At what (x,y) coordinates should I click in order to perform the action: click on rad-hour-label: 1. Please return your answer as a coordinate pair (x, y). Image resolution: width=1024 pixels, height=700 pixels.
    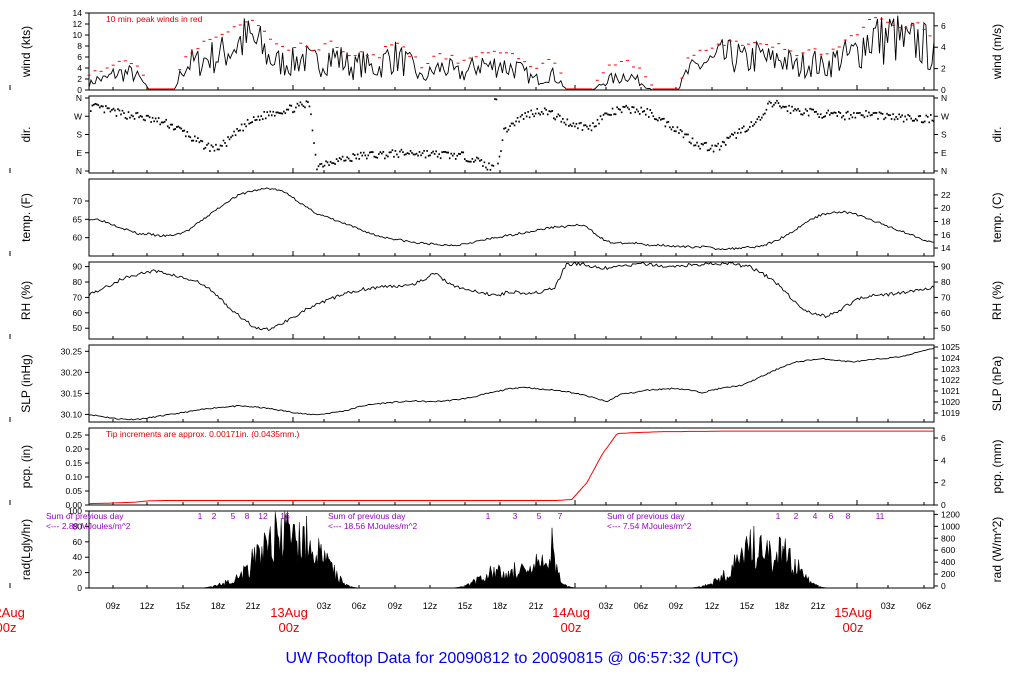
    Looking at the image, I should click on (200, 516).